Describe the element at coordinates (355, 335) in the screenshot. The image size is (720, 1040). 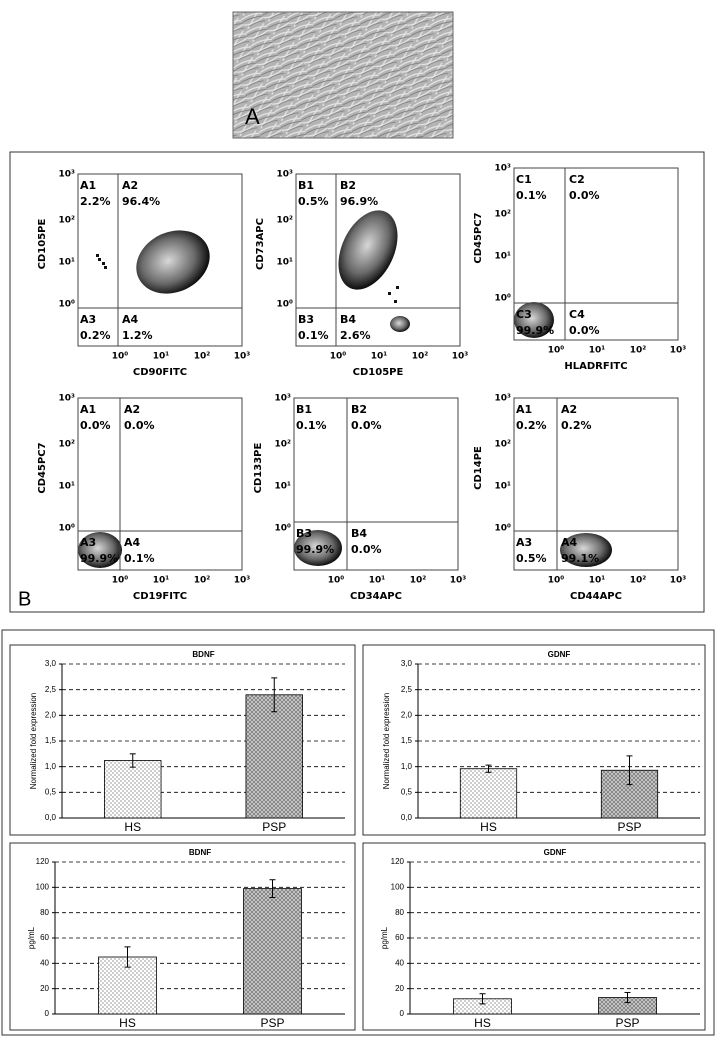
I see `quadrant-percent: 2.6%` at that location.